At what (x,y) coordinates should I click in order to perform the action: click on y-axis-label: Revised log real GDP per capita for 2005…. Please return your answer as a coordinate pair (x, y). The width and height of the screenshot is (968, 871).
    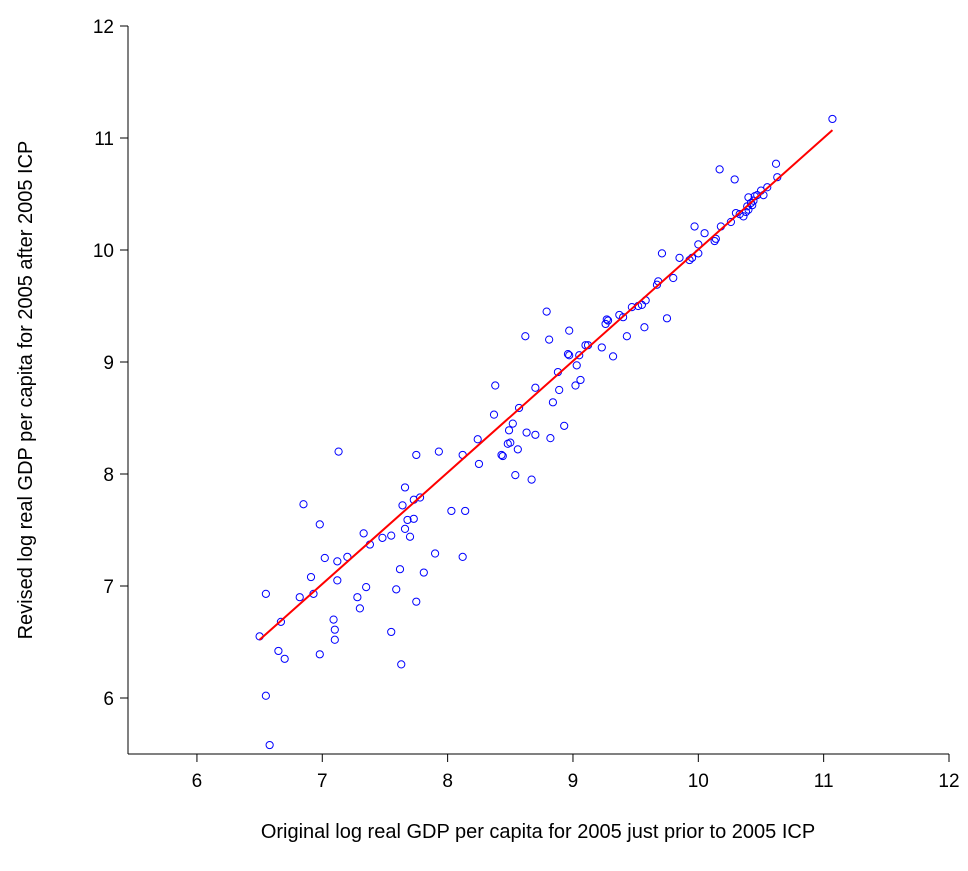
    Looking at the image, I should click on (26, 390).